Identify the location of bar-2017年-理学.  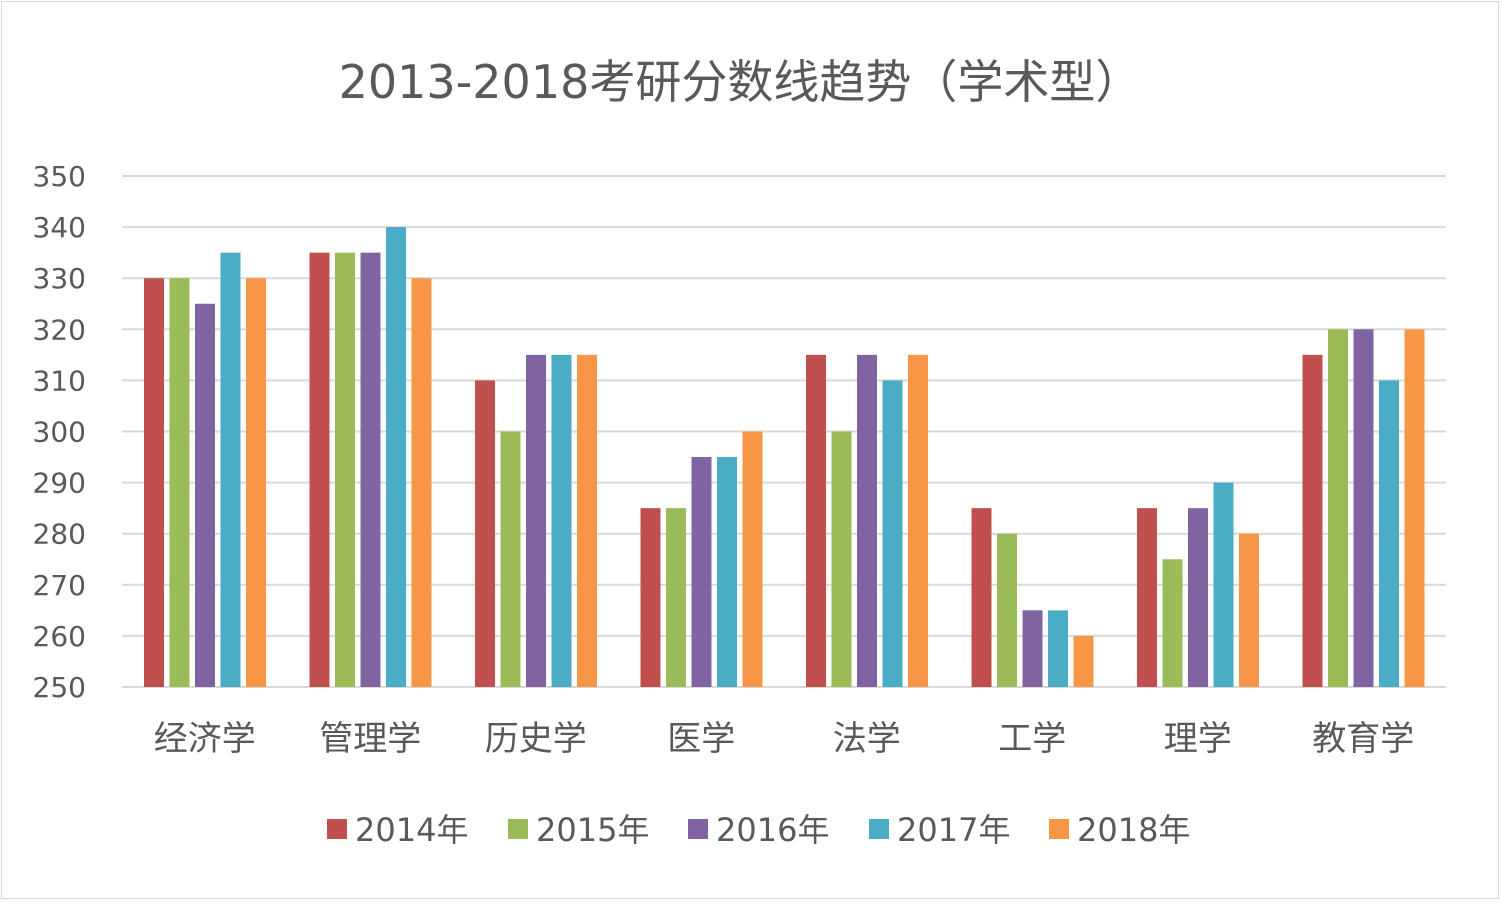
(1223, 584).